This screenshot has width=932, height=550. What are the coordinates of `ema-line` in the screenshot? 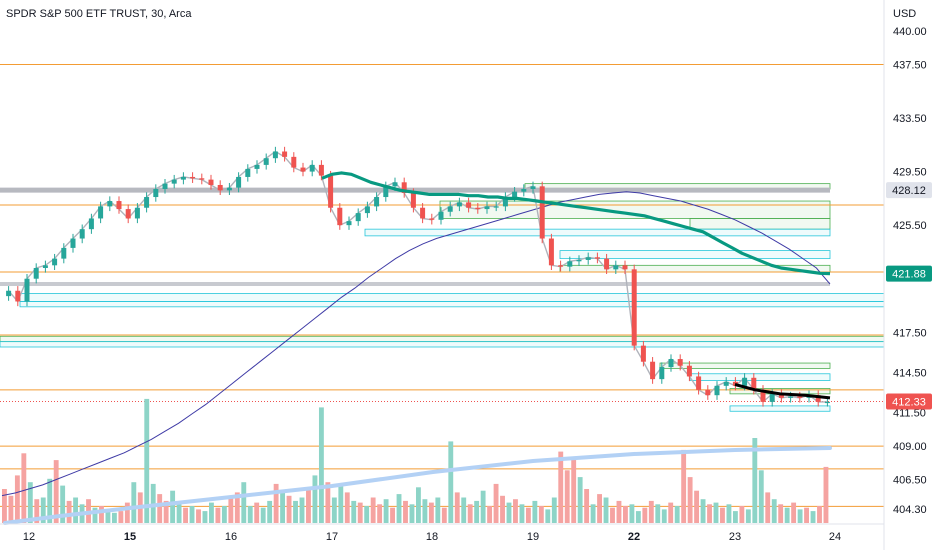 It's located at (576, 223).